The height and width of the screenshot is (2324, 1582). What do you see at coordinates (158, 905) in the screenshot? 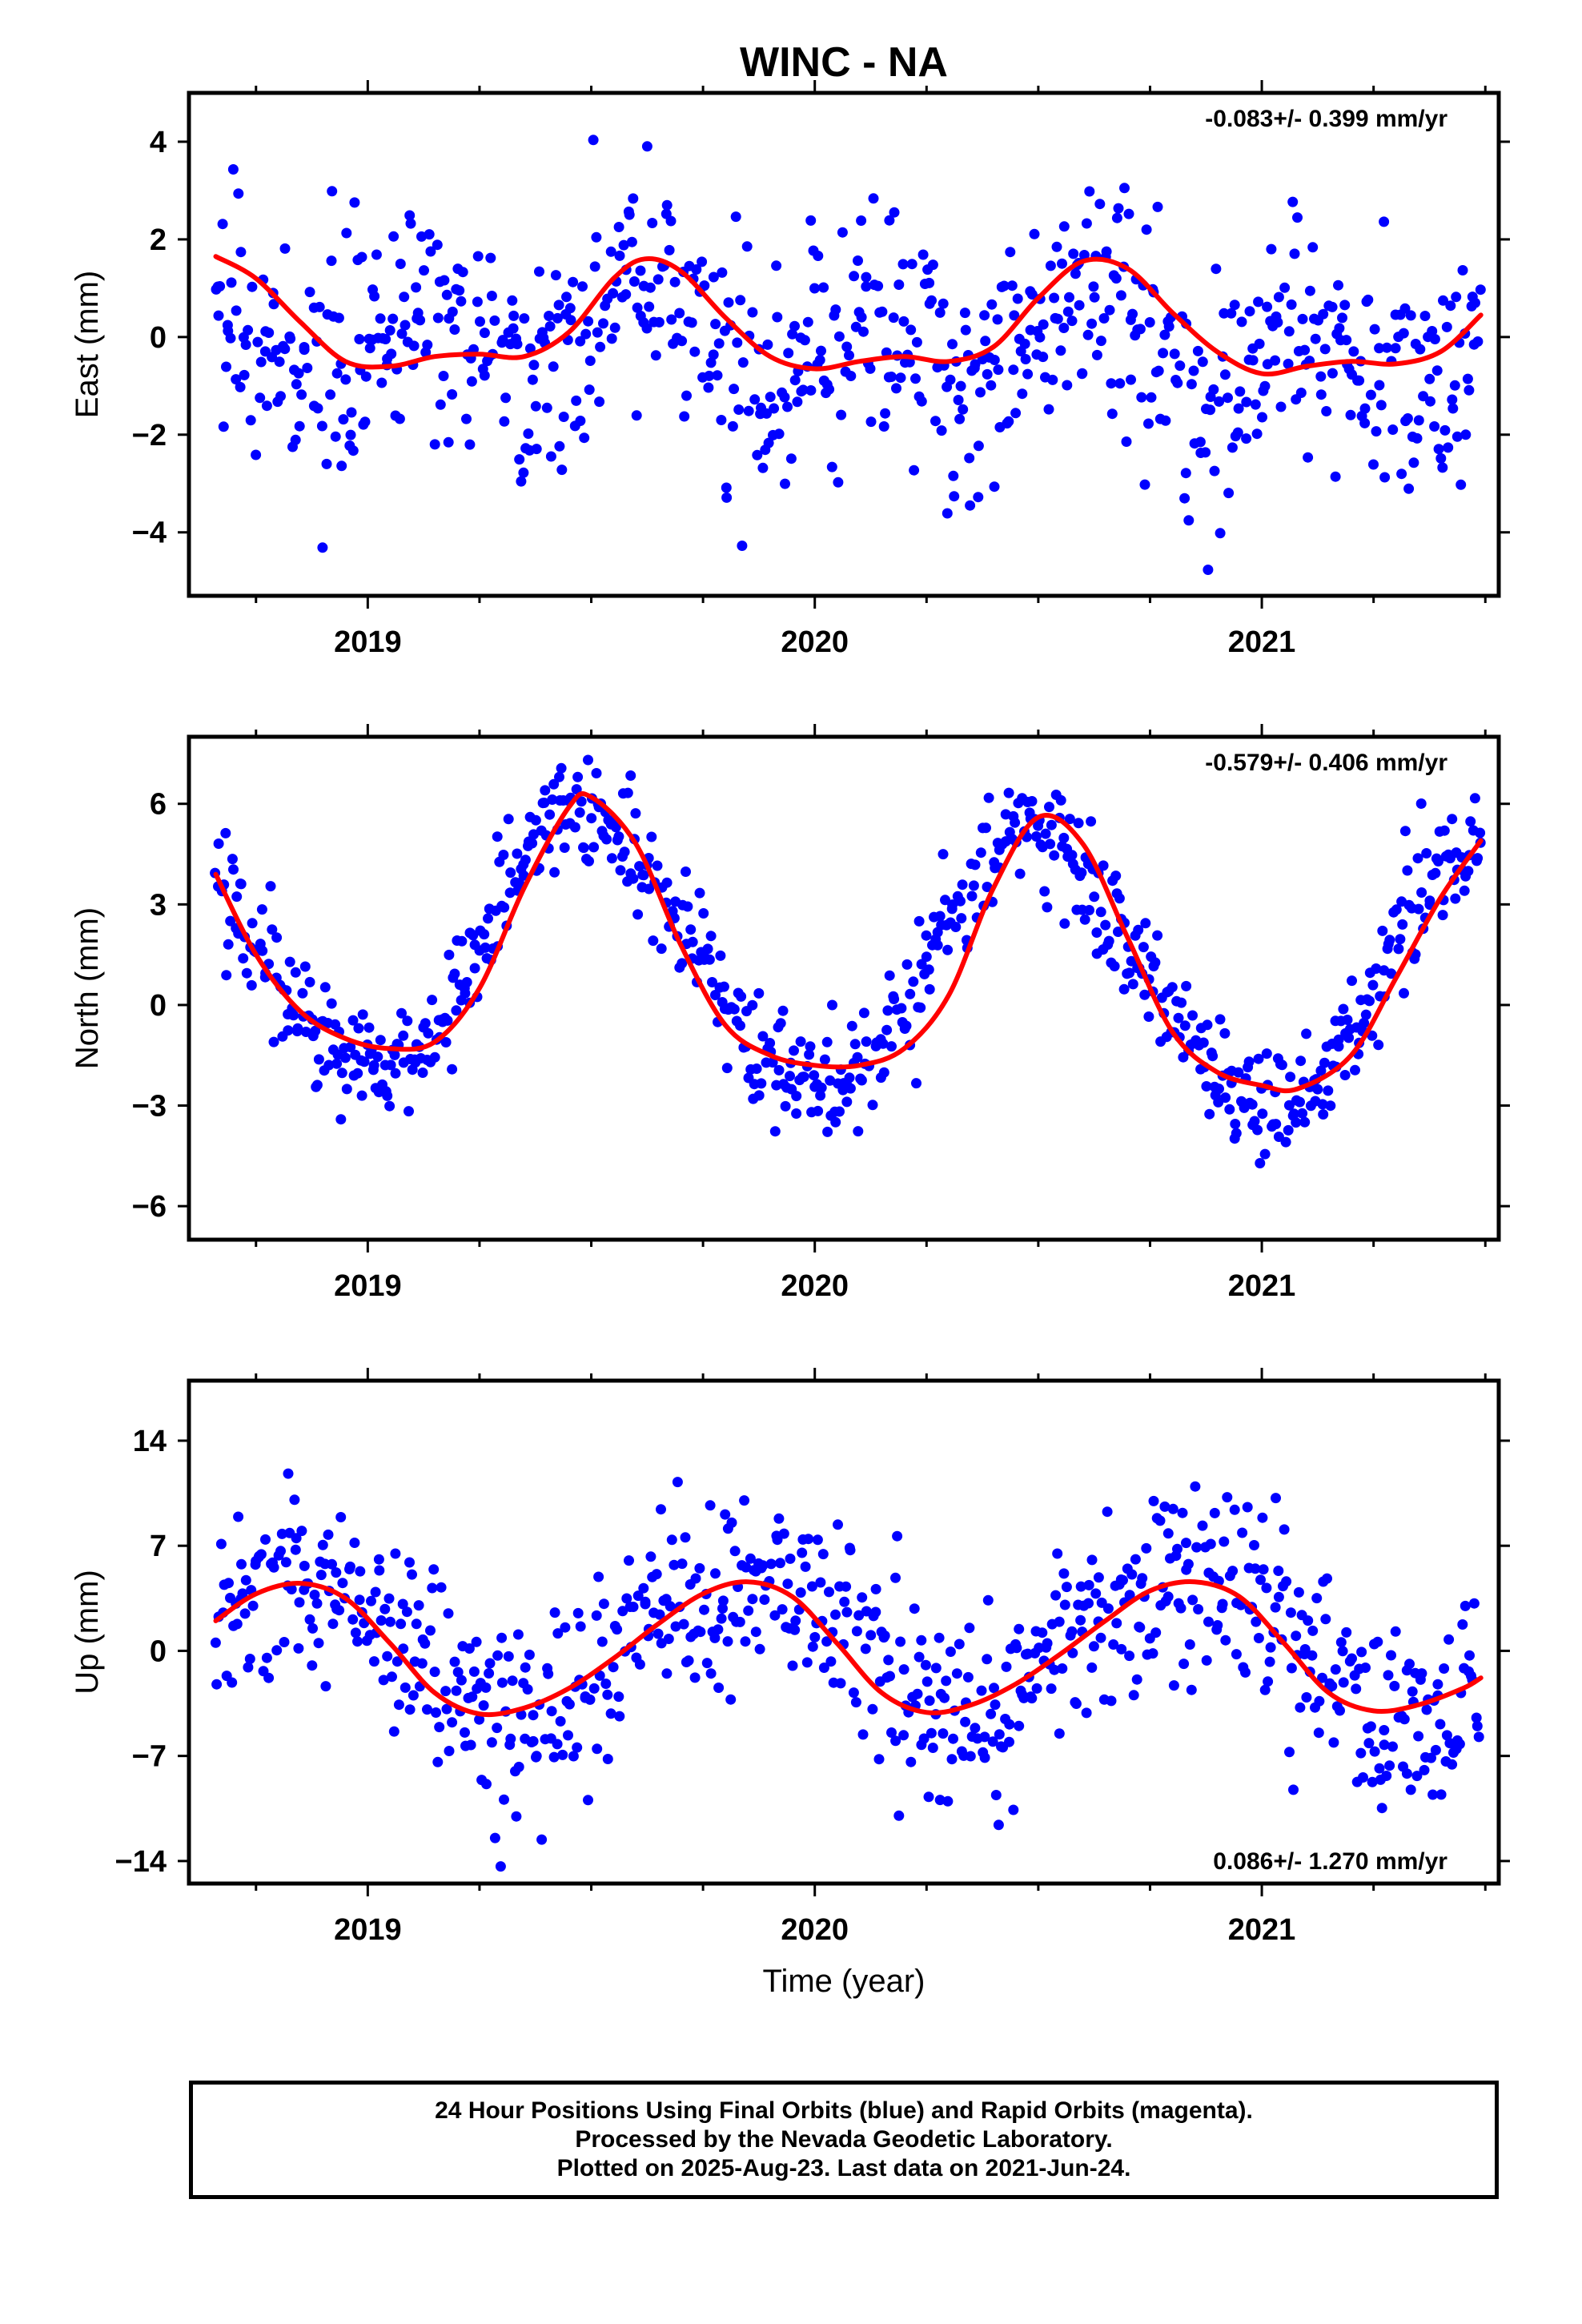
I see `y-tick-label-north: 3` at bounding box center [158, 905].